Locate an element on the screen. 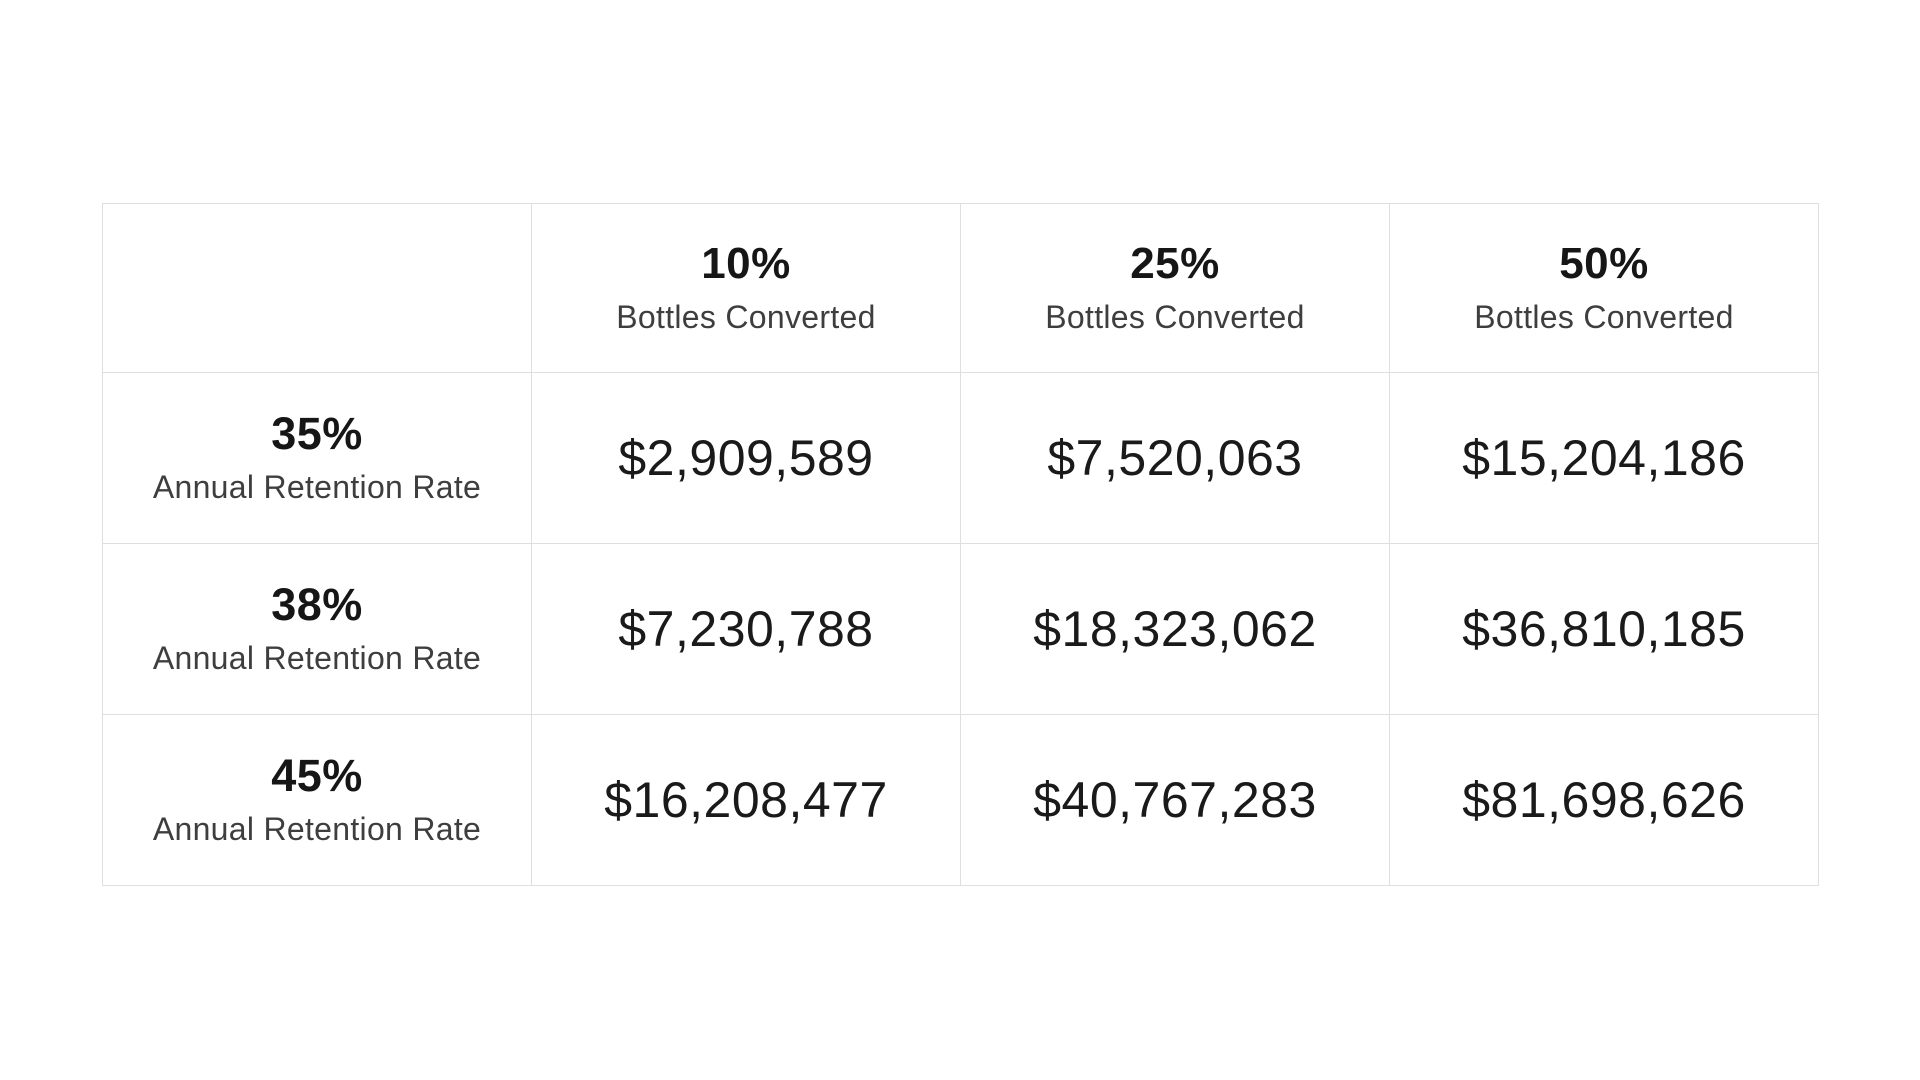  value-cell-38-50: $36,810,185 is located at coordinates (1604, 629).